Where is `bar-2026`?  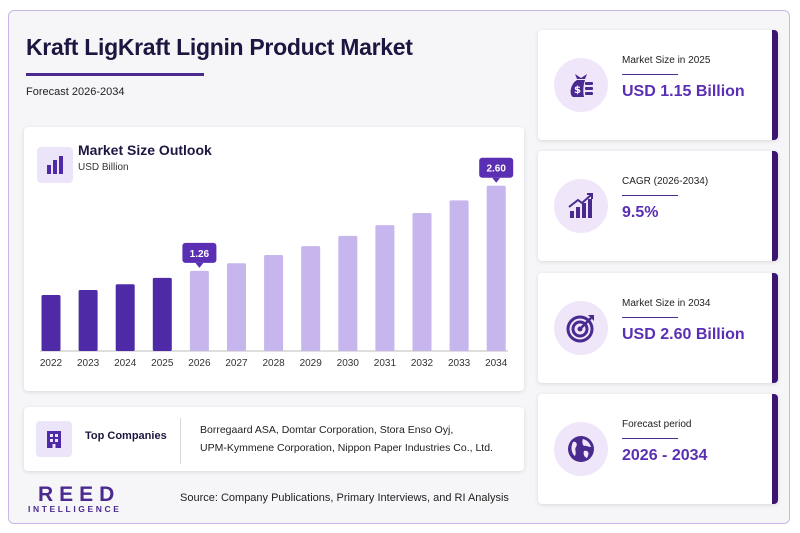 bar-2026 is located at coordinates (199, 310).